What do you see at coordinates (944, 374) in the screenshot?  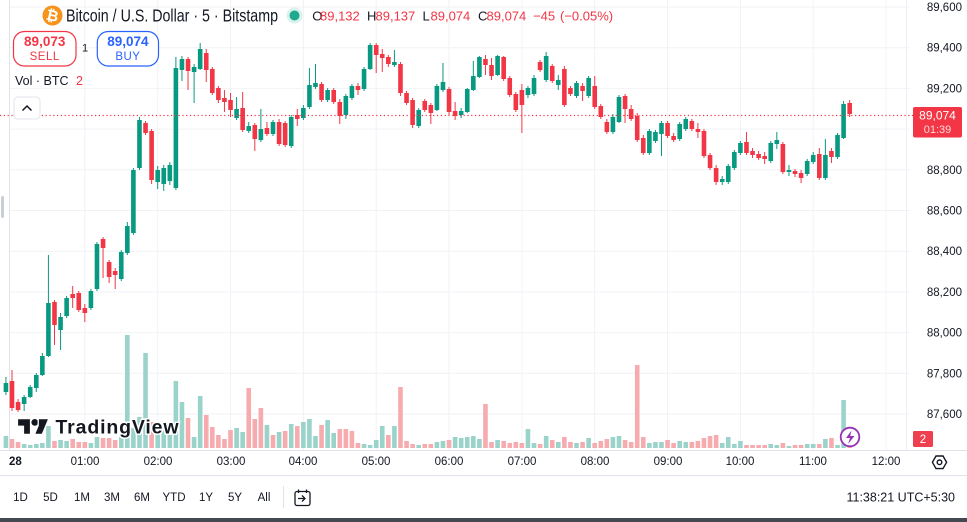 I see `svg-text: 87,800` at bounding box center [944, 374].